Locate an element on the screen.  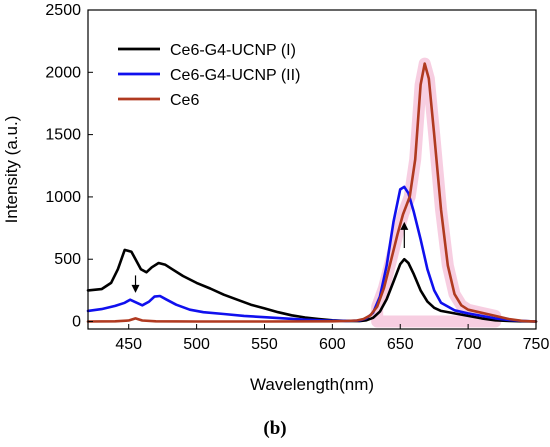
arrow-down-annotation is located at coordinates (135, 284).